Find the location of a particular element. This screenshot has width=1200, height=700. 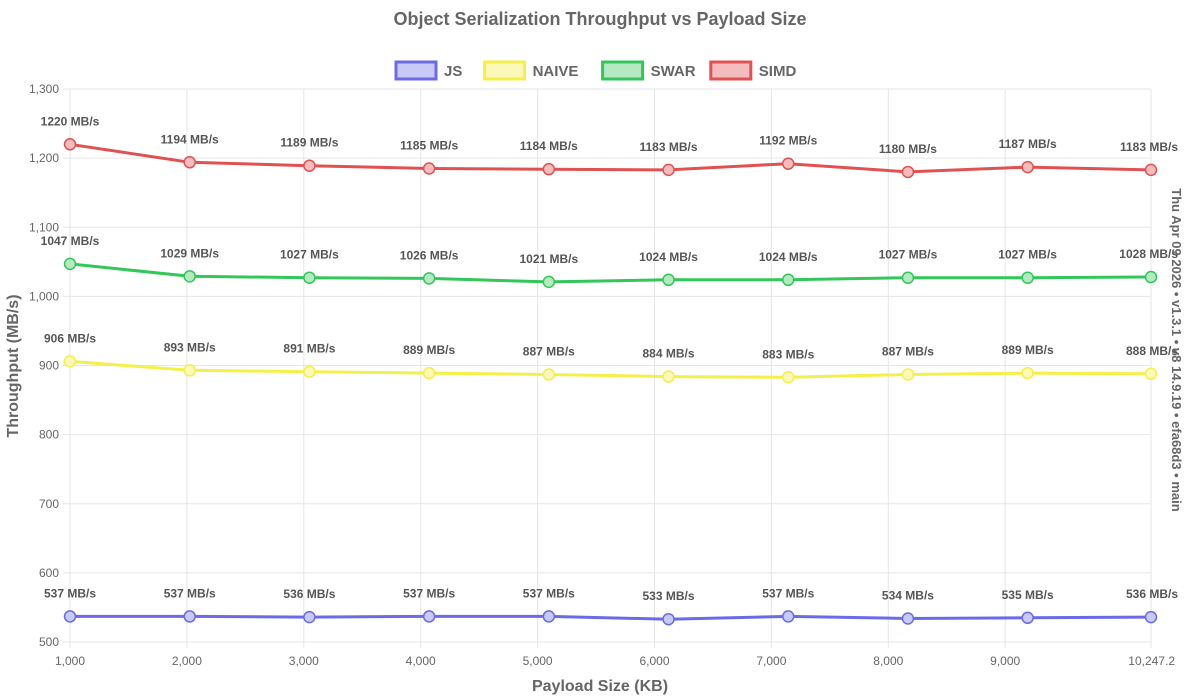

legend-item-simd: SIMD is located at coordinates (753, 70).